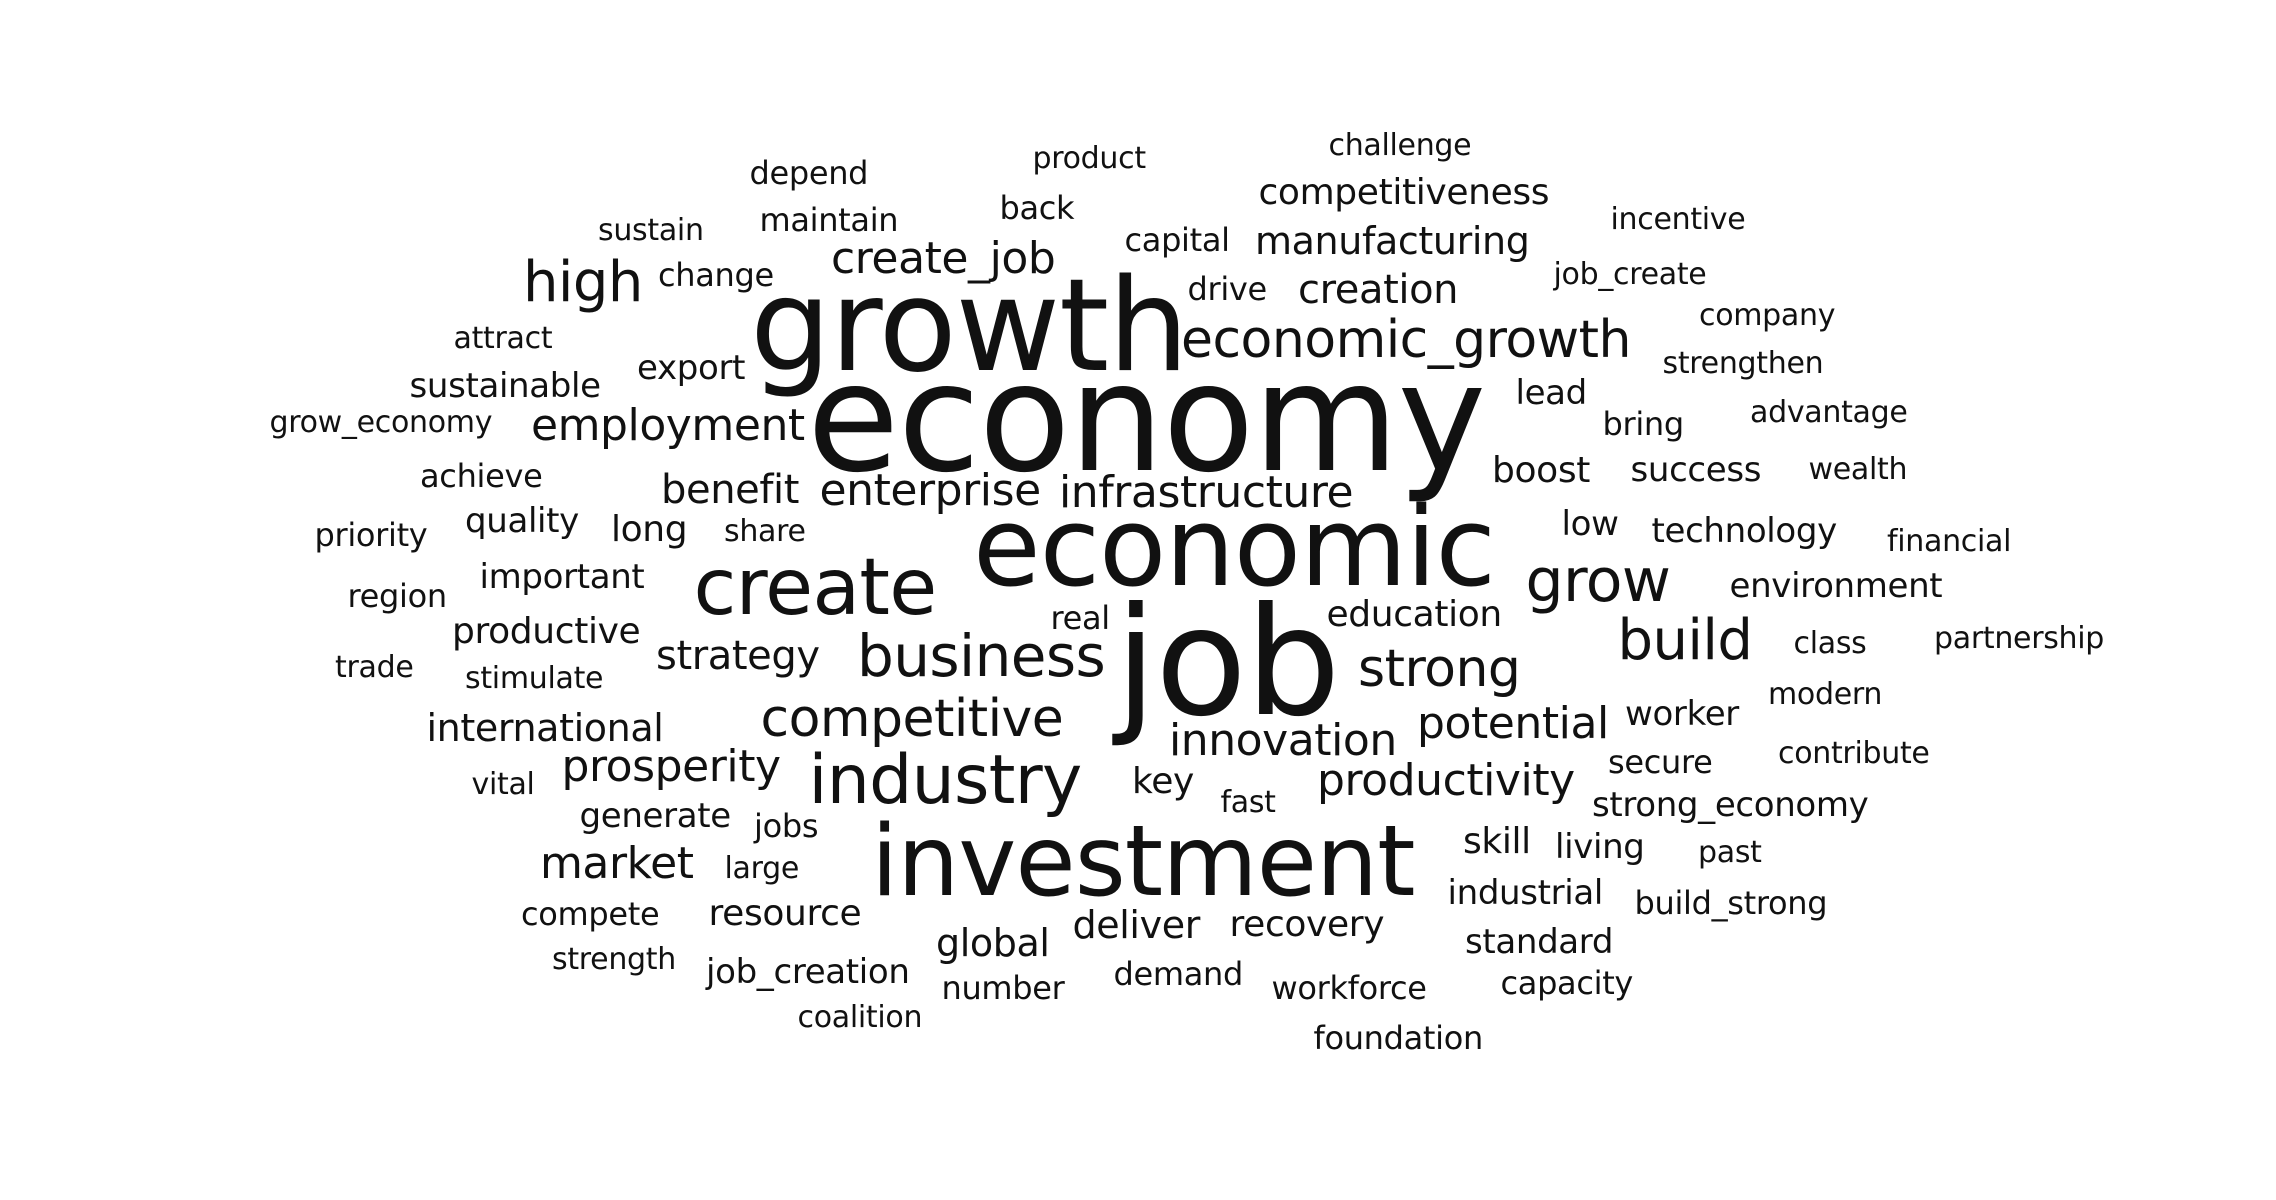 Image resolution: width=2276 pixels, height=1200 pixels. What do you see at coordinates (651, 230) in the screenshot?
I see `word-sustain: sustain` at bounding box center [651, 230].